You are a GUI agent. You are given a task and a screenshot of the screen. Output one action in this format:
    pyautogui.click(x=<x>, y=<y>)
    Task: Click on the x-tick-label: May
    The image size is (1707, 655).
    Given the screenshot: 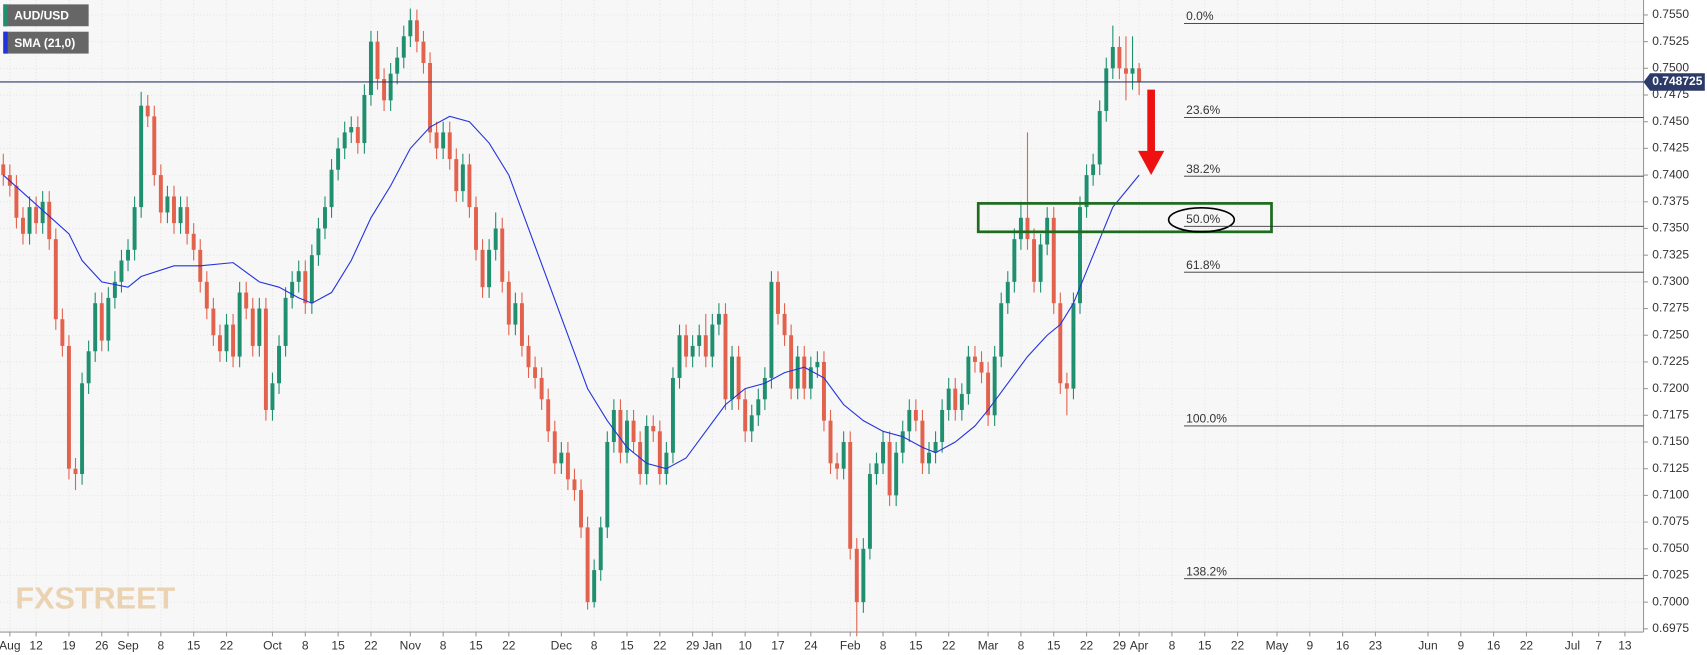 What is the action you would take?
    pyautogui.click(x=1277, y=645)
    